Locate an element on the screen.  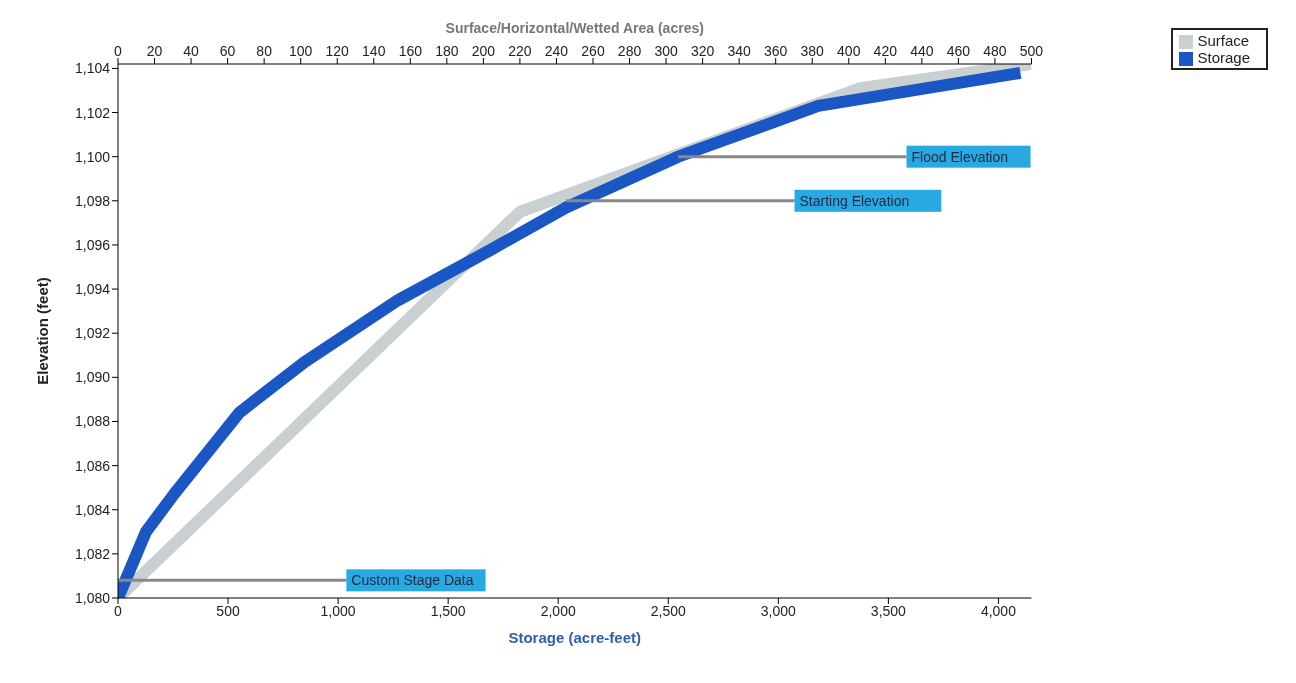
y-tick-label: 1,104 is located at coordinates (92, 68).